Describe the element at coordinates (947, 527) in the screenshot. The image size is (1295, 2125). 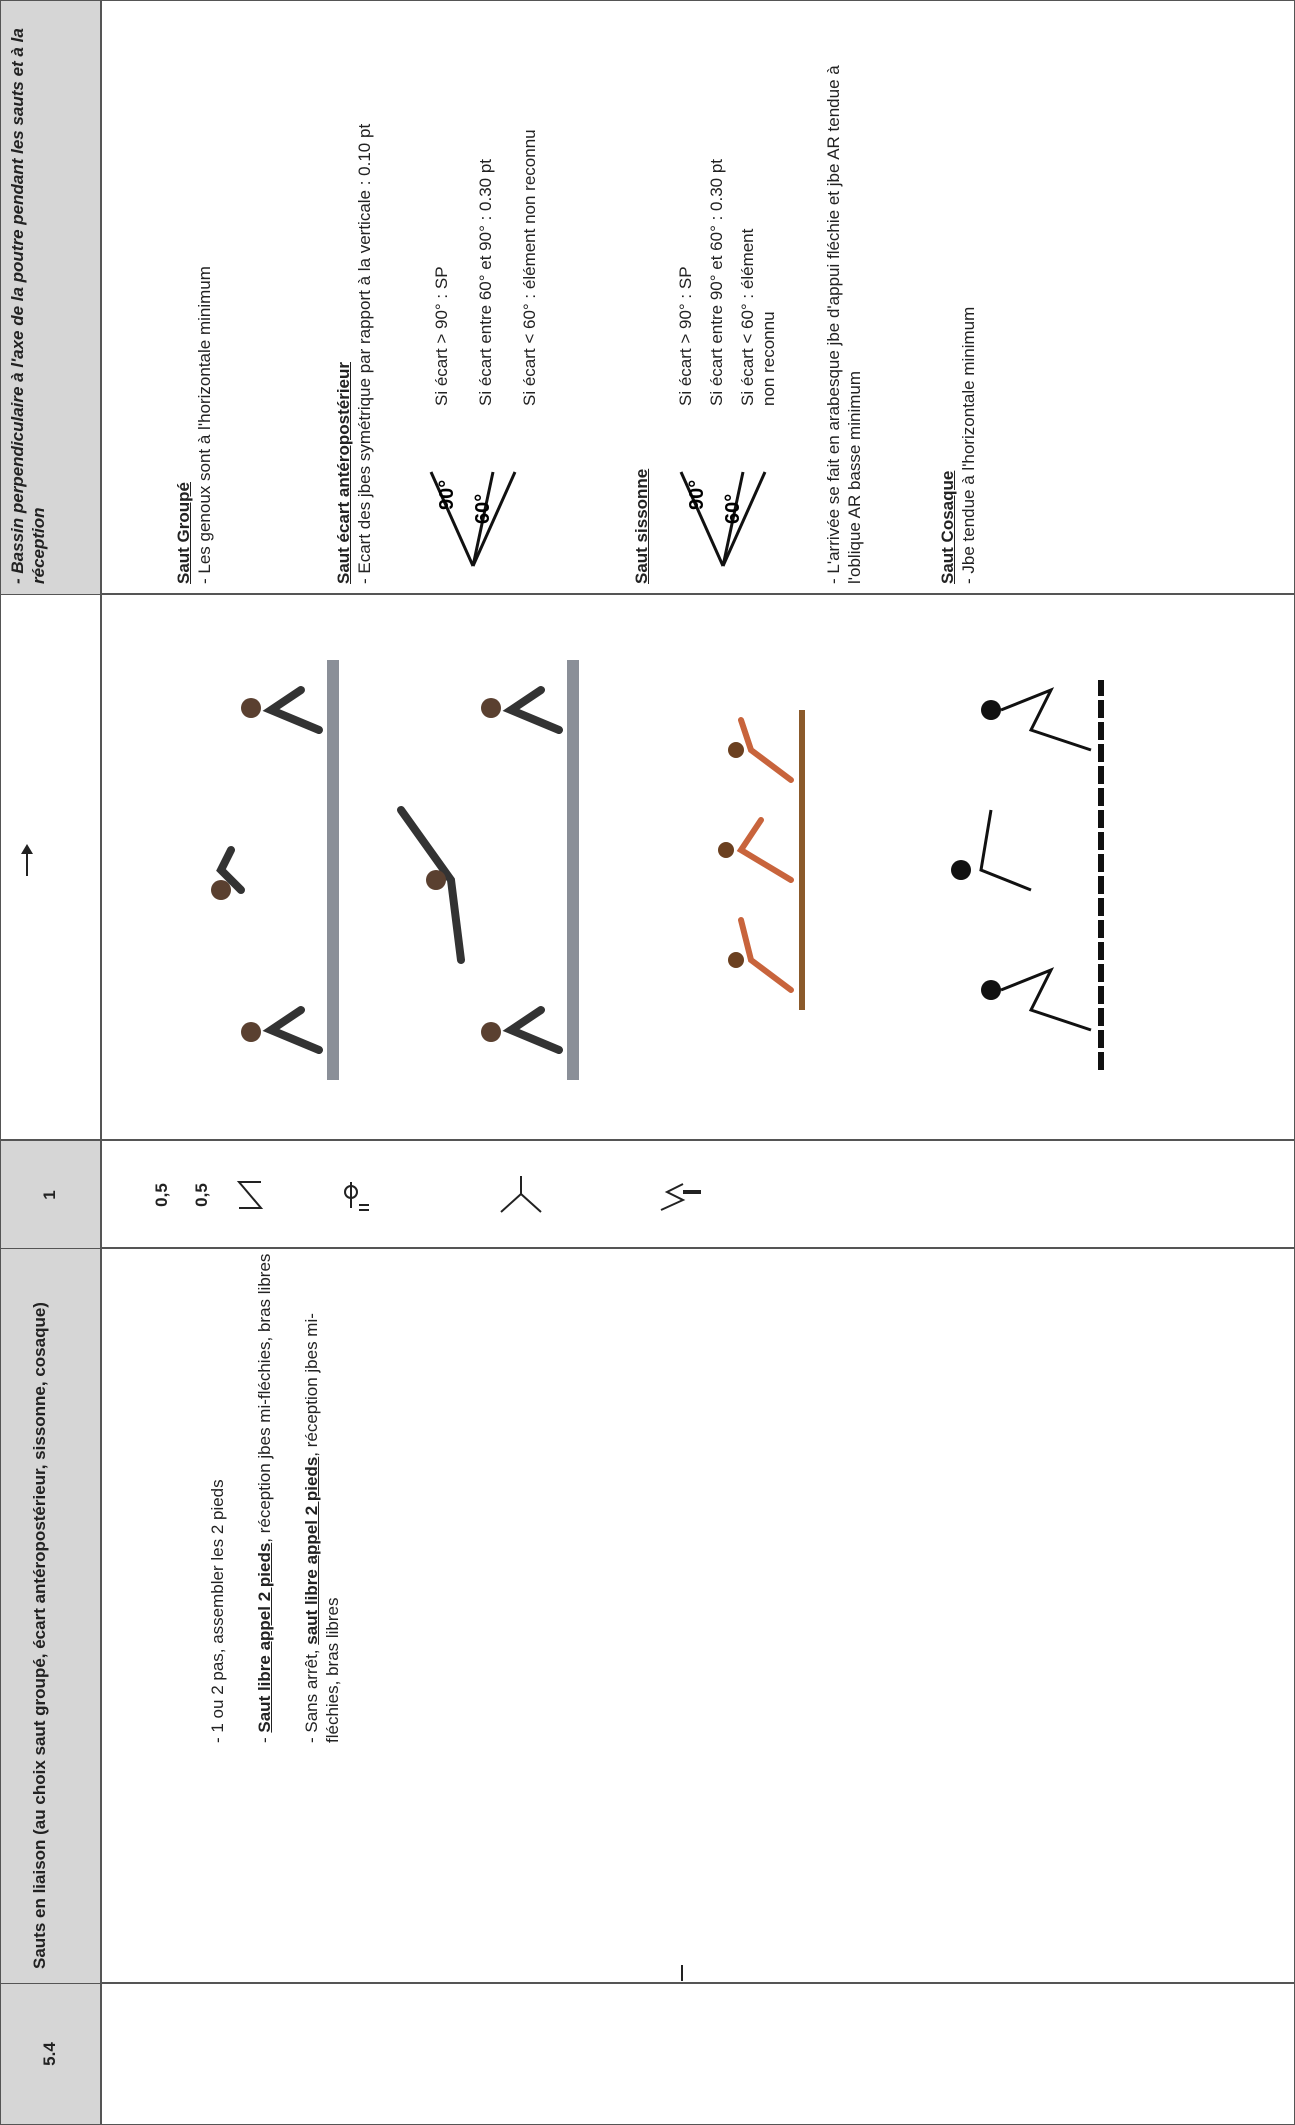
I see `section-title: Saut Cosaque` at that location.